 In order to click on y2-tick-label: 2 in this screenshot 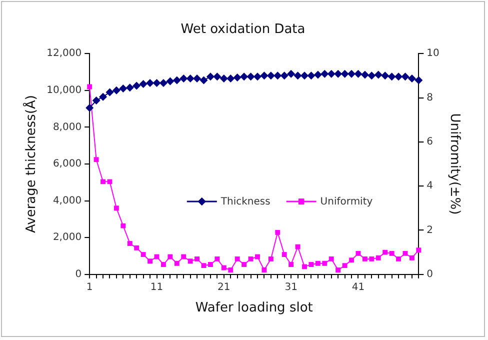, I will do `click(430, 230)`.